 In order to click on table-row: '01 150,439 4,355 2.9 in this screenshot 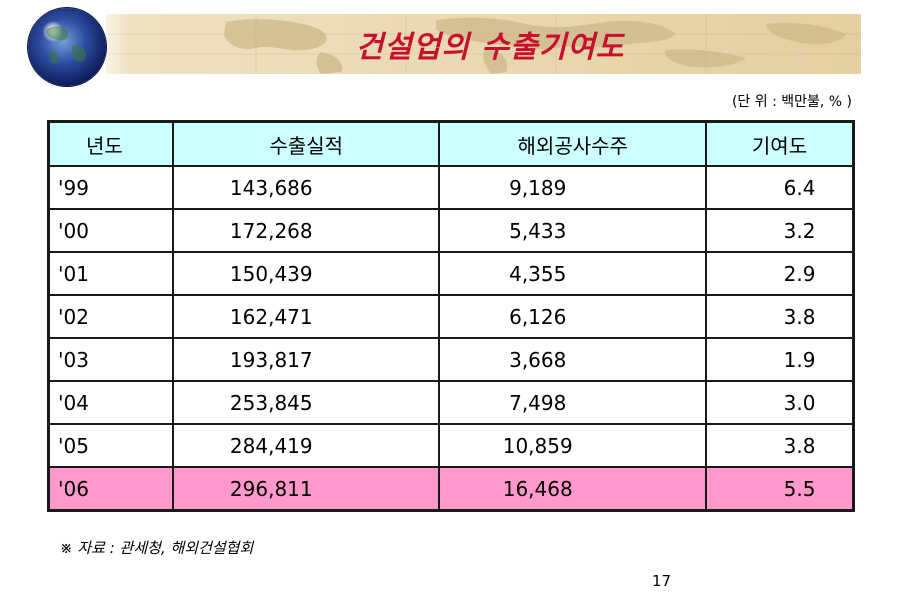, I will do `click(451, 273)`.